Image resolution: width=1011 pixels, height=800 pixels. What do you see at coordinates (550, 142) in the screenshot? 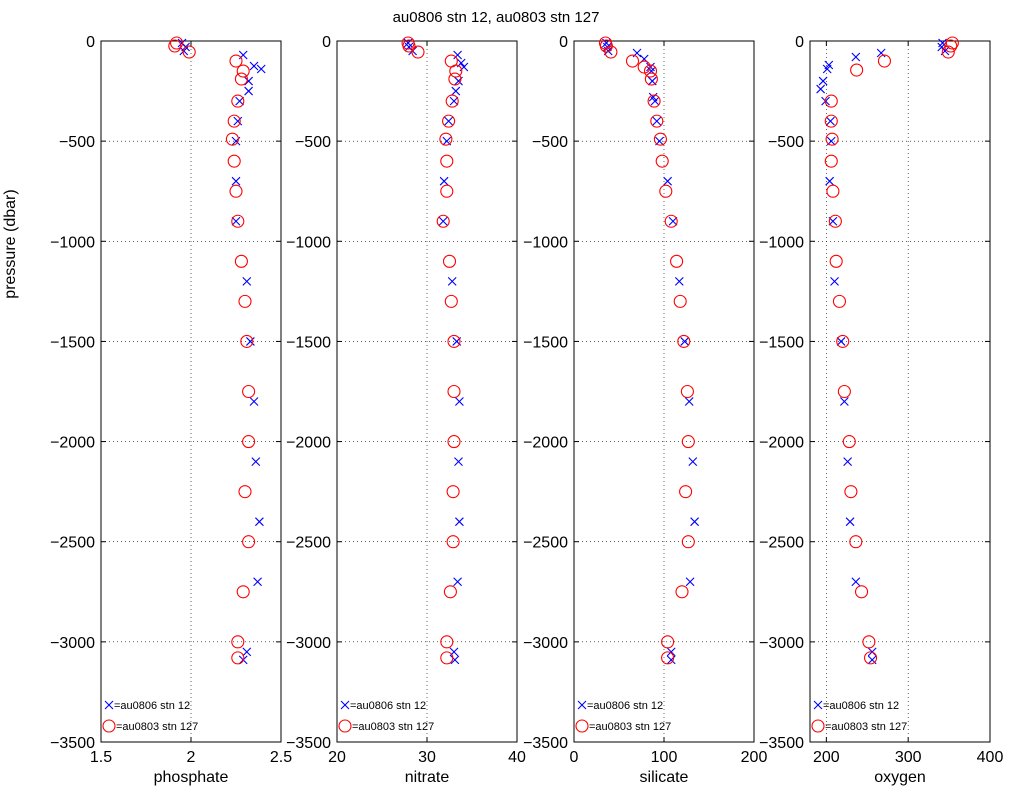
I see `y-tick-label: −500` at bounding box center [550, 142].